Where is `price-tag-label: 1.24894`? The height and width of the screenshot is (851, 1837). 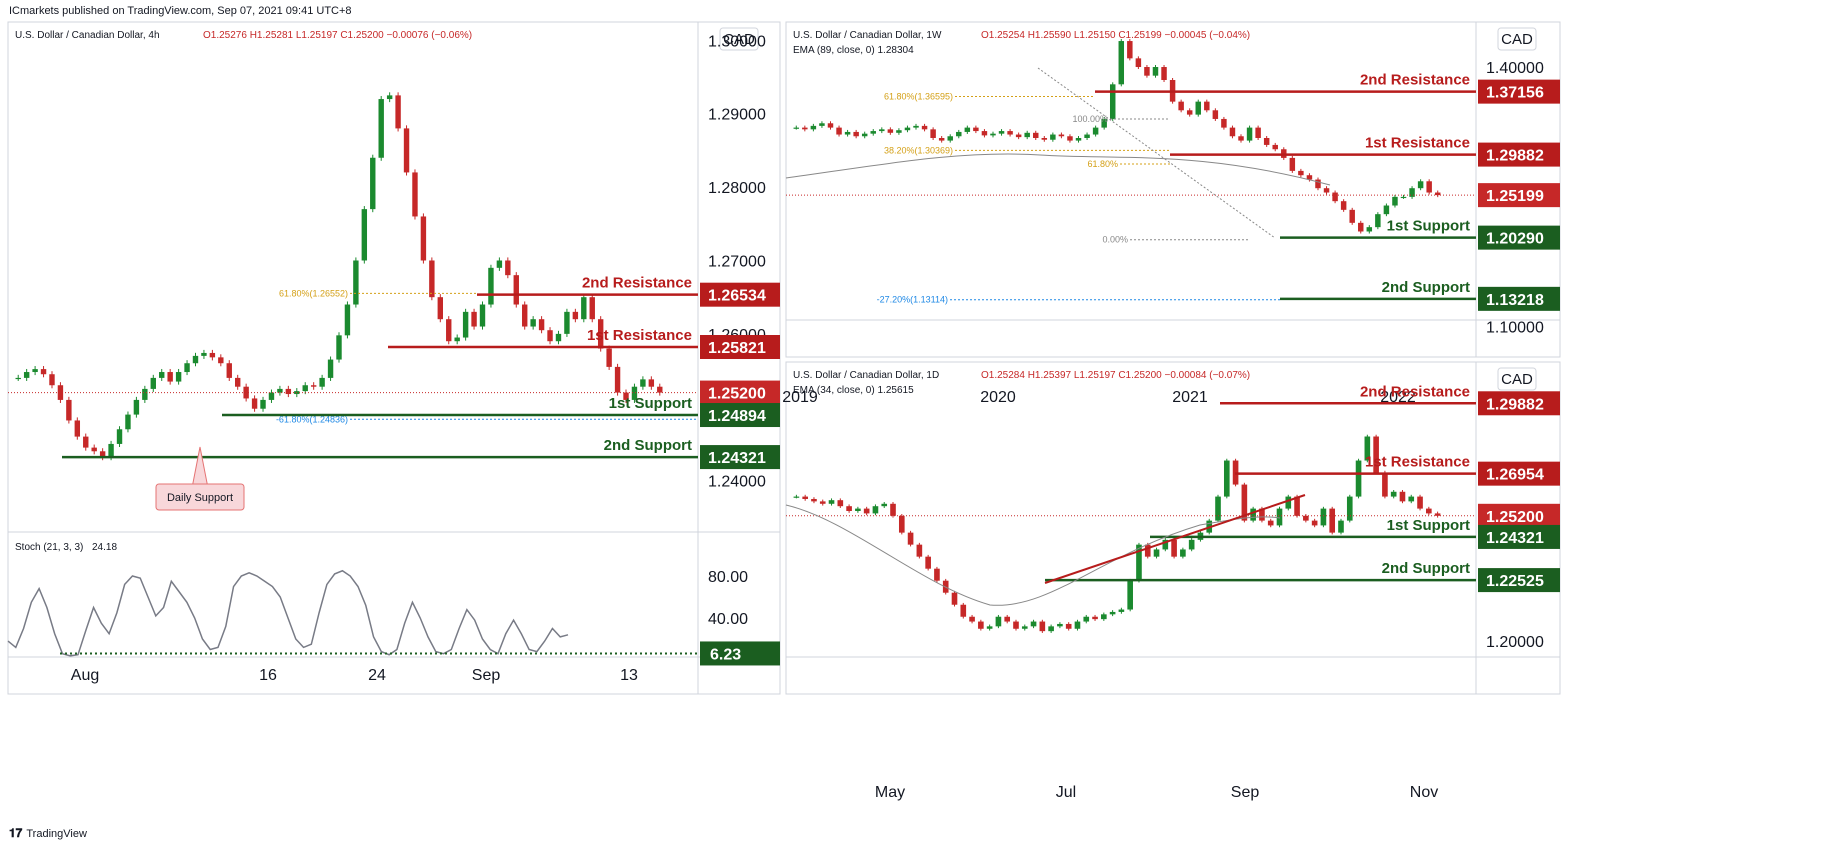
price-tag-label: 1.24894 is located at coordinates (737, 416).